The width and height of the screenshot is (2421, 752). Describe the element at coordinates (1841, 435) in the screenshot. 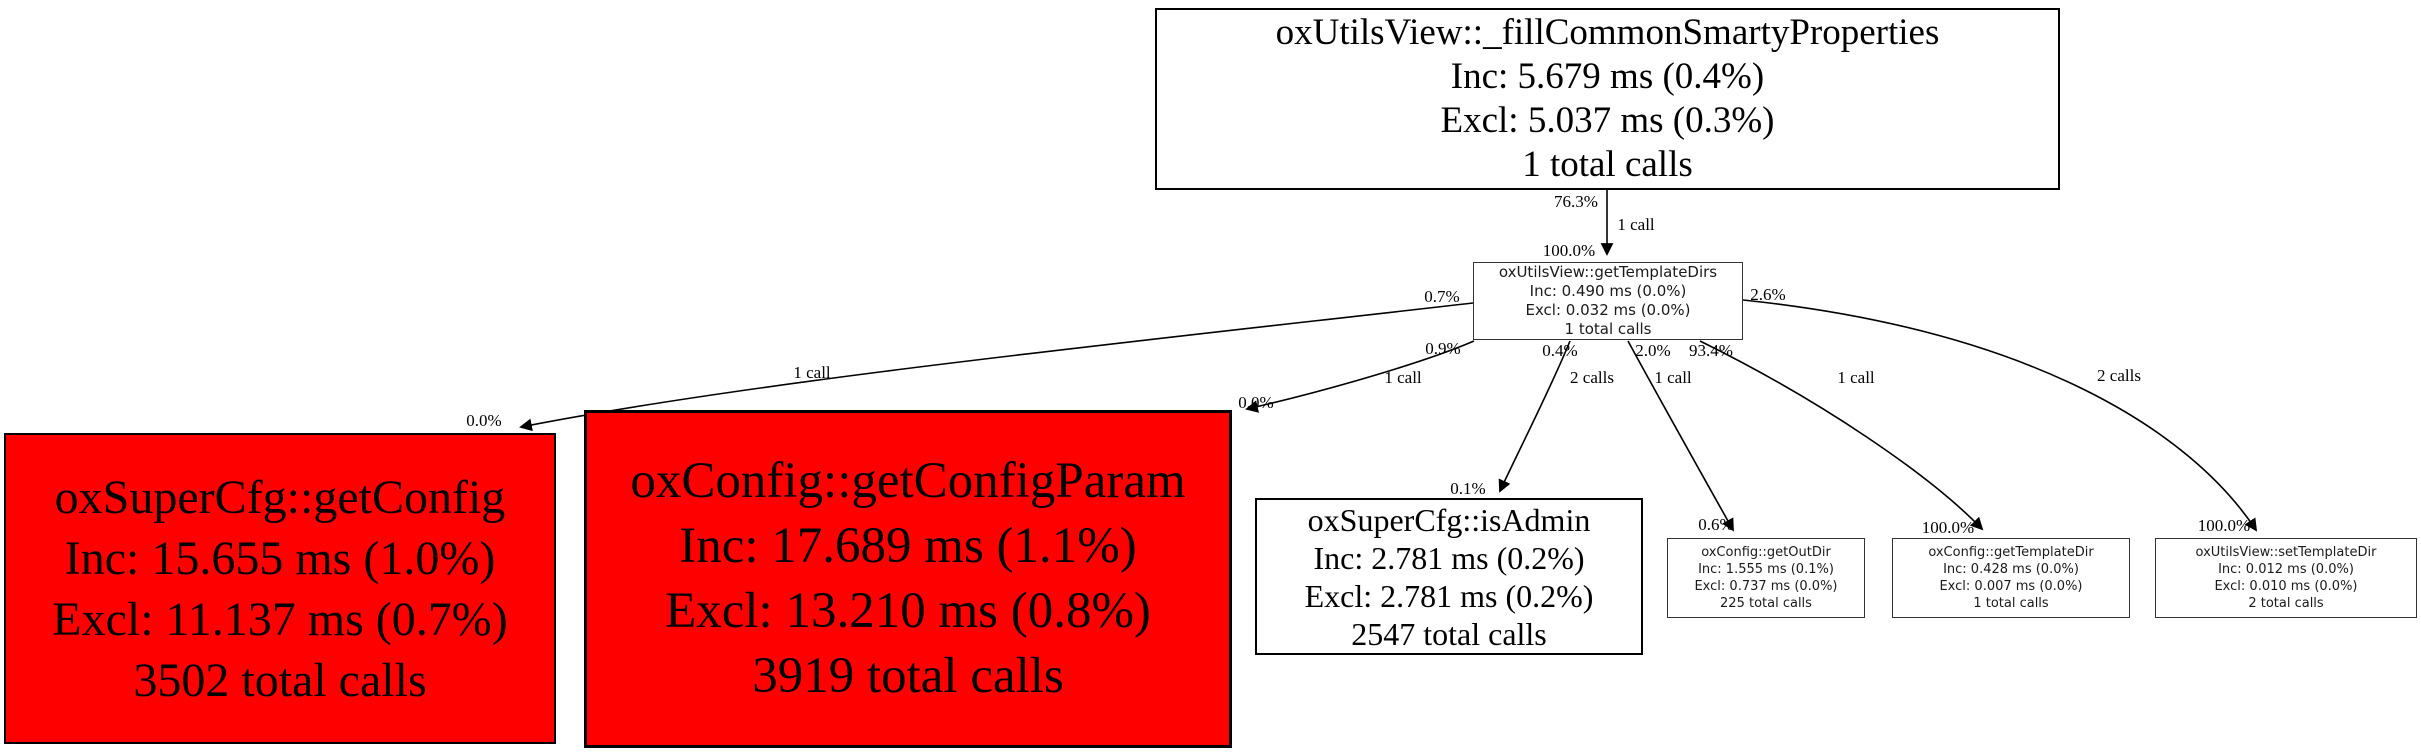

I see `edge-gettemplatedirs-to-gettemplatedir` at that location.